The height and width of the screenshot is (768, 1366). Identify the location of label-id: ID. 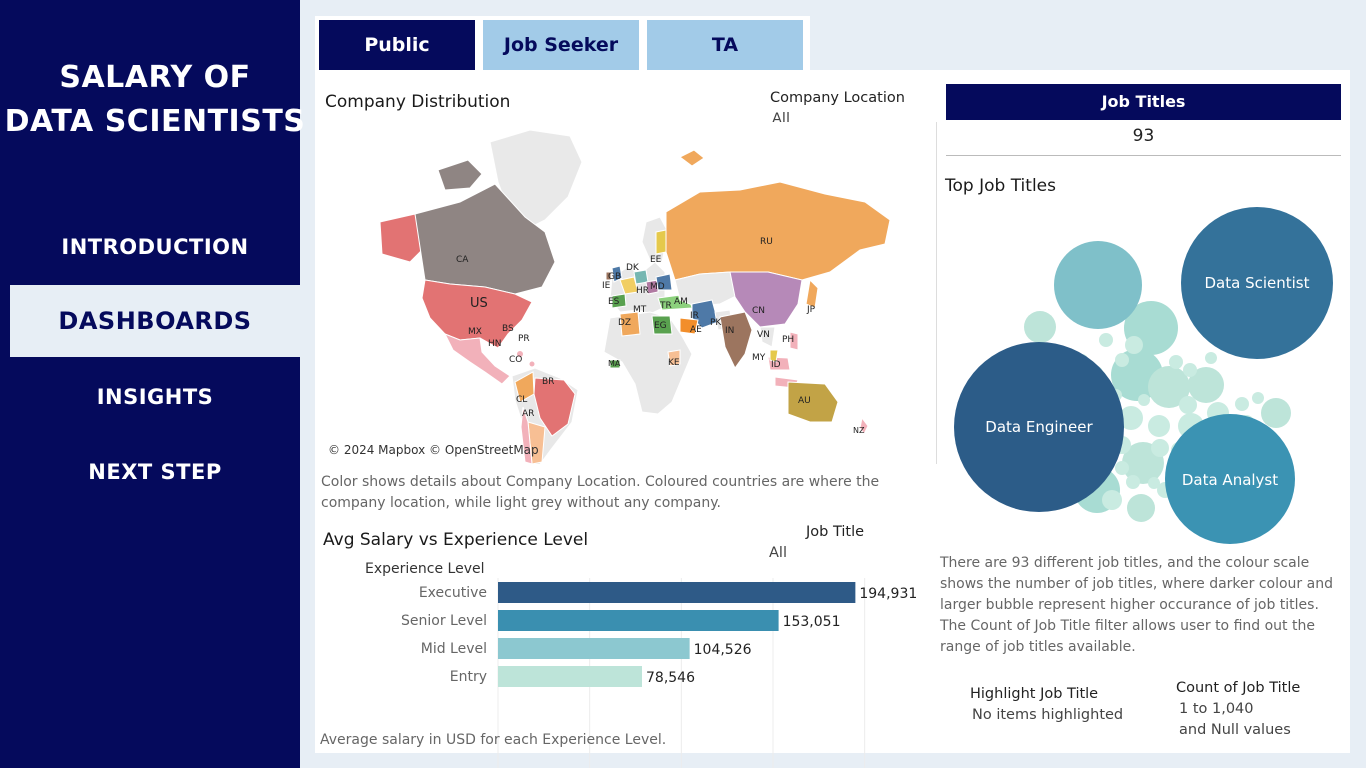
(776, 365).